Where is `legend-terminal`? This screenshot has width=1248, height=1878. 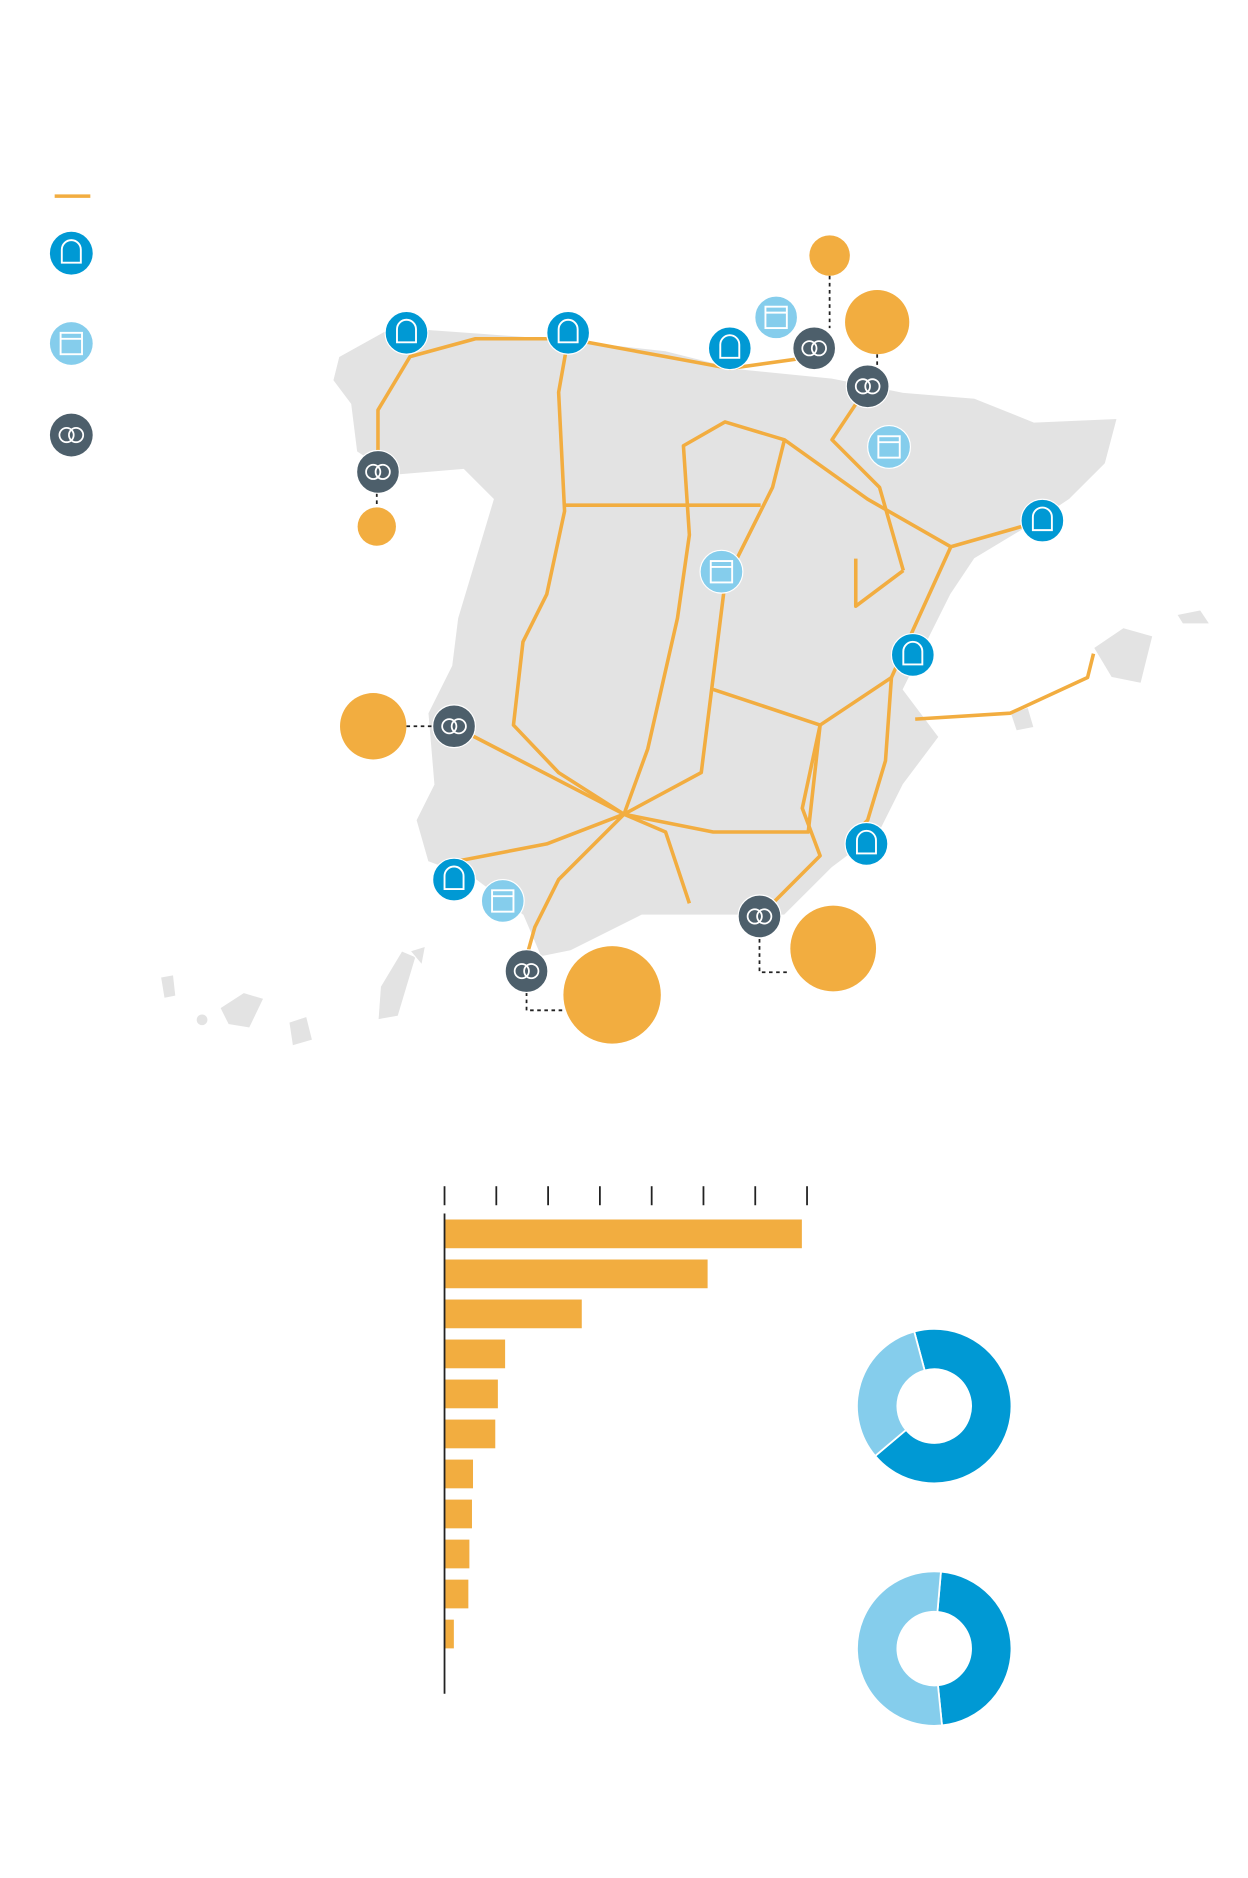
legend-terminal is located at coordinates (71, 253).